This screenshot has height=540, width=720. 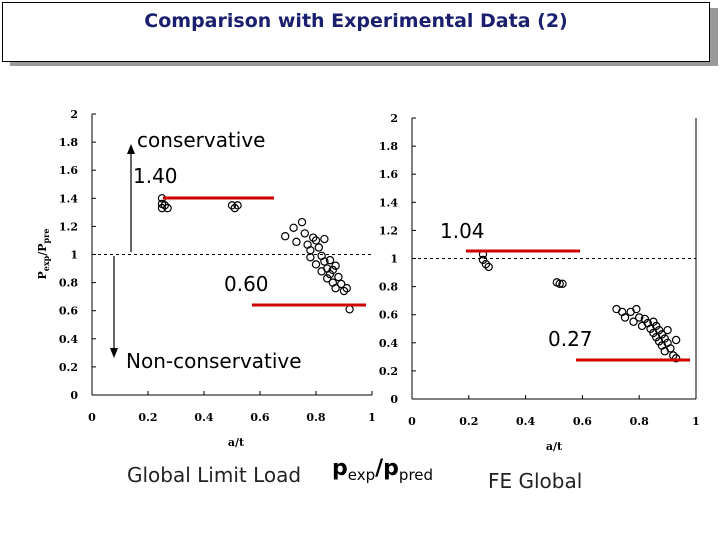 What do you see at coordinates (554, 446) in the screenshot?
I see `right-x-label: a/t` at bounding box center [554, 446].